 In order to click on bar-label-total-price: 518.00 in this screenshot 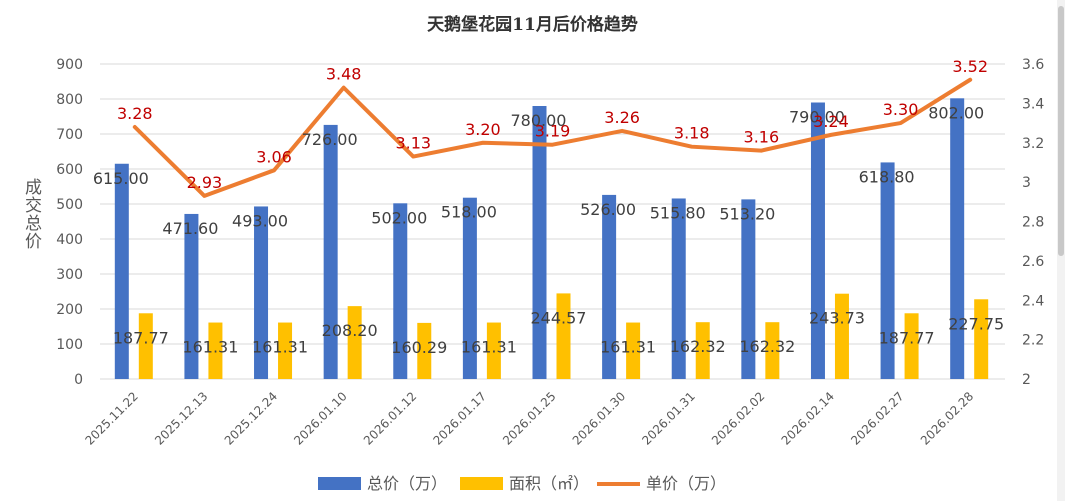, I will do `click(469, 212)`.